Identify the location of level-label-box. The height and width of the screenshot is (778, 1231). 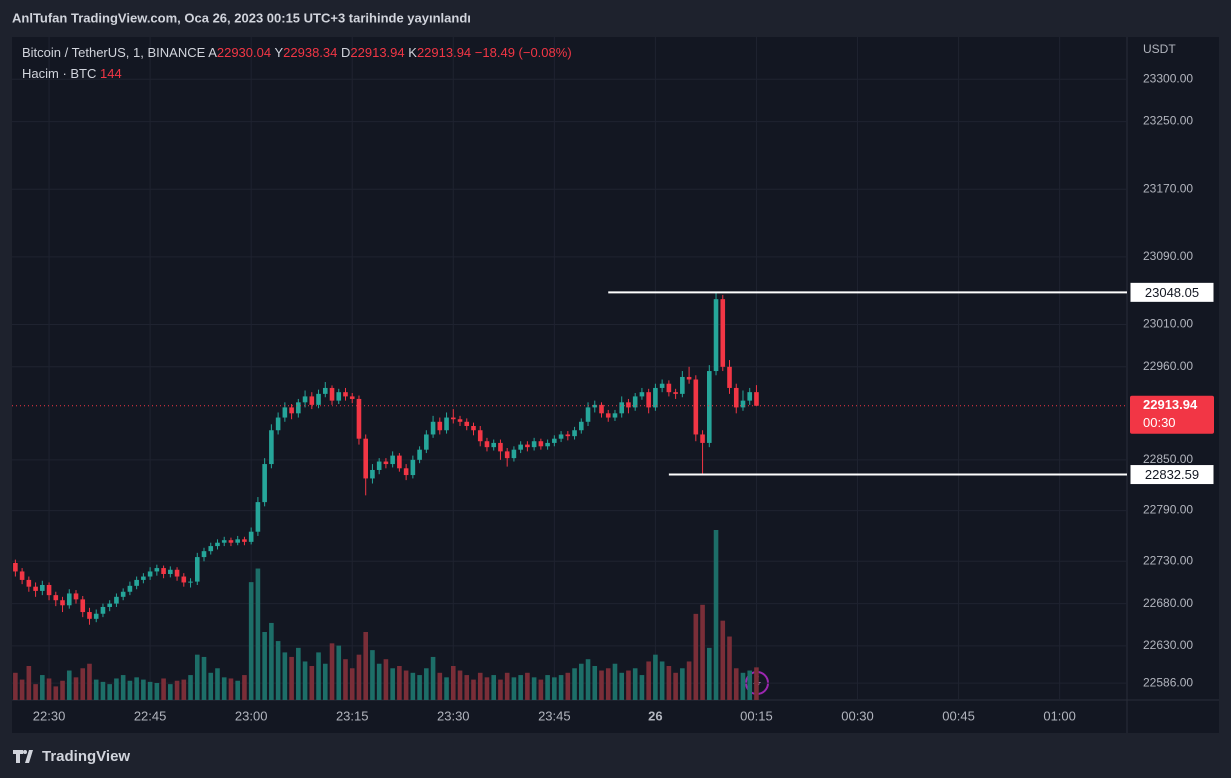
(1172, 292).